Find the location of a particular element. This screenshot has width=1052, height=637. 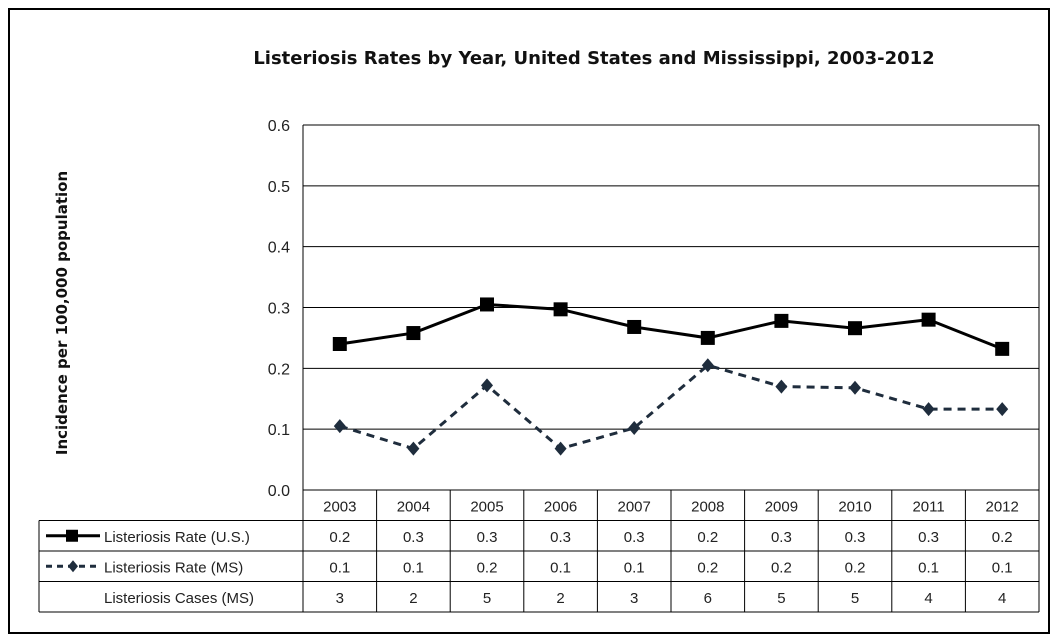

x-tick-label: 2011 is located at coordinates (928, 506).